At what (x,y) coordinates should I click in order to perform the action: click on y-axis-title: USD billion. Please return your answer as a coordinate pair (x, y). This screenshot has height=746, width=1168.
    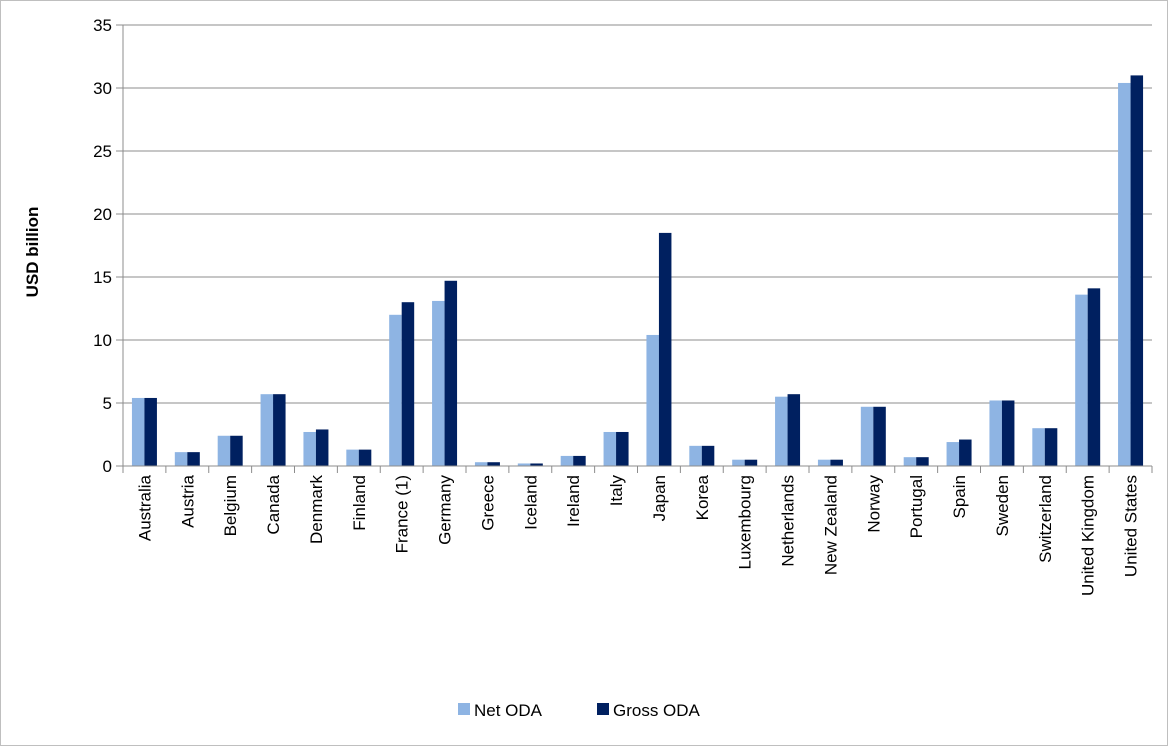
    Looking at the image, I should click on (32, 252).